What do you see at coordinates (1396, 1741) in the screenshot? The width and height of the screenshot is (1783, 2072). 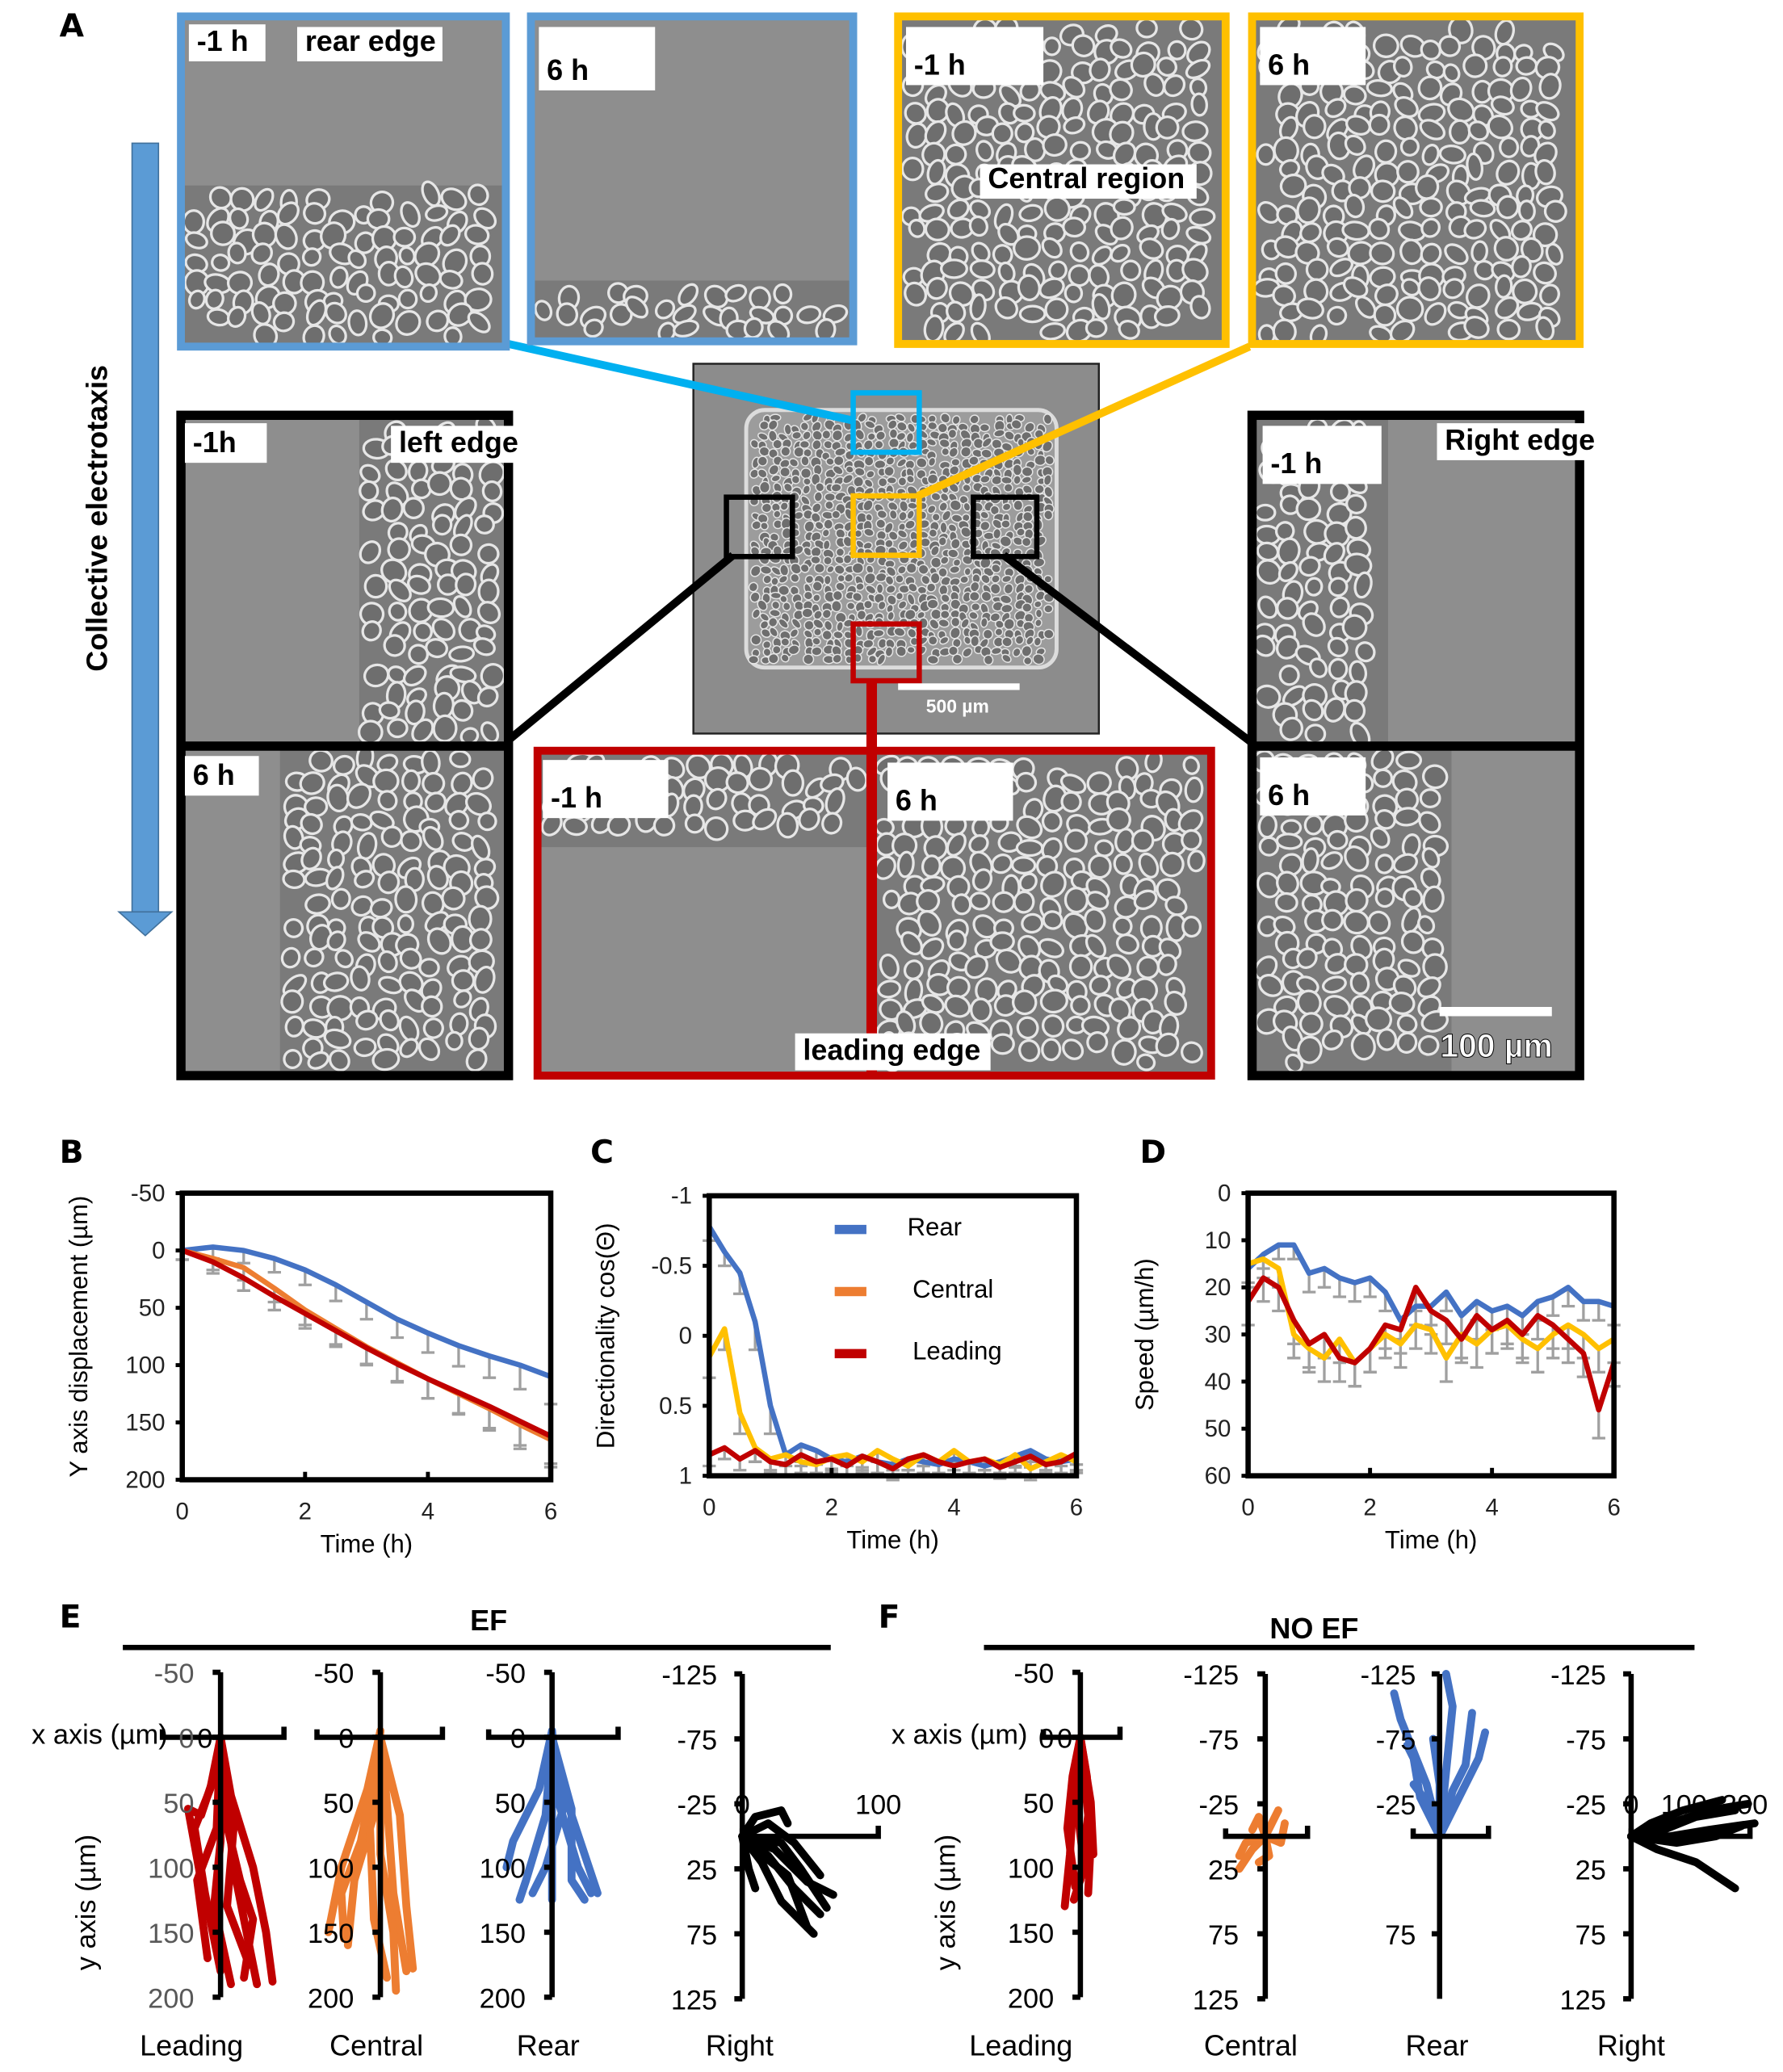 I see `y-tick-label: -75` at bounding box center [1396, 1741].